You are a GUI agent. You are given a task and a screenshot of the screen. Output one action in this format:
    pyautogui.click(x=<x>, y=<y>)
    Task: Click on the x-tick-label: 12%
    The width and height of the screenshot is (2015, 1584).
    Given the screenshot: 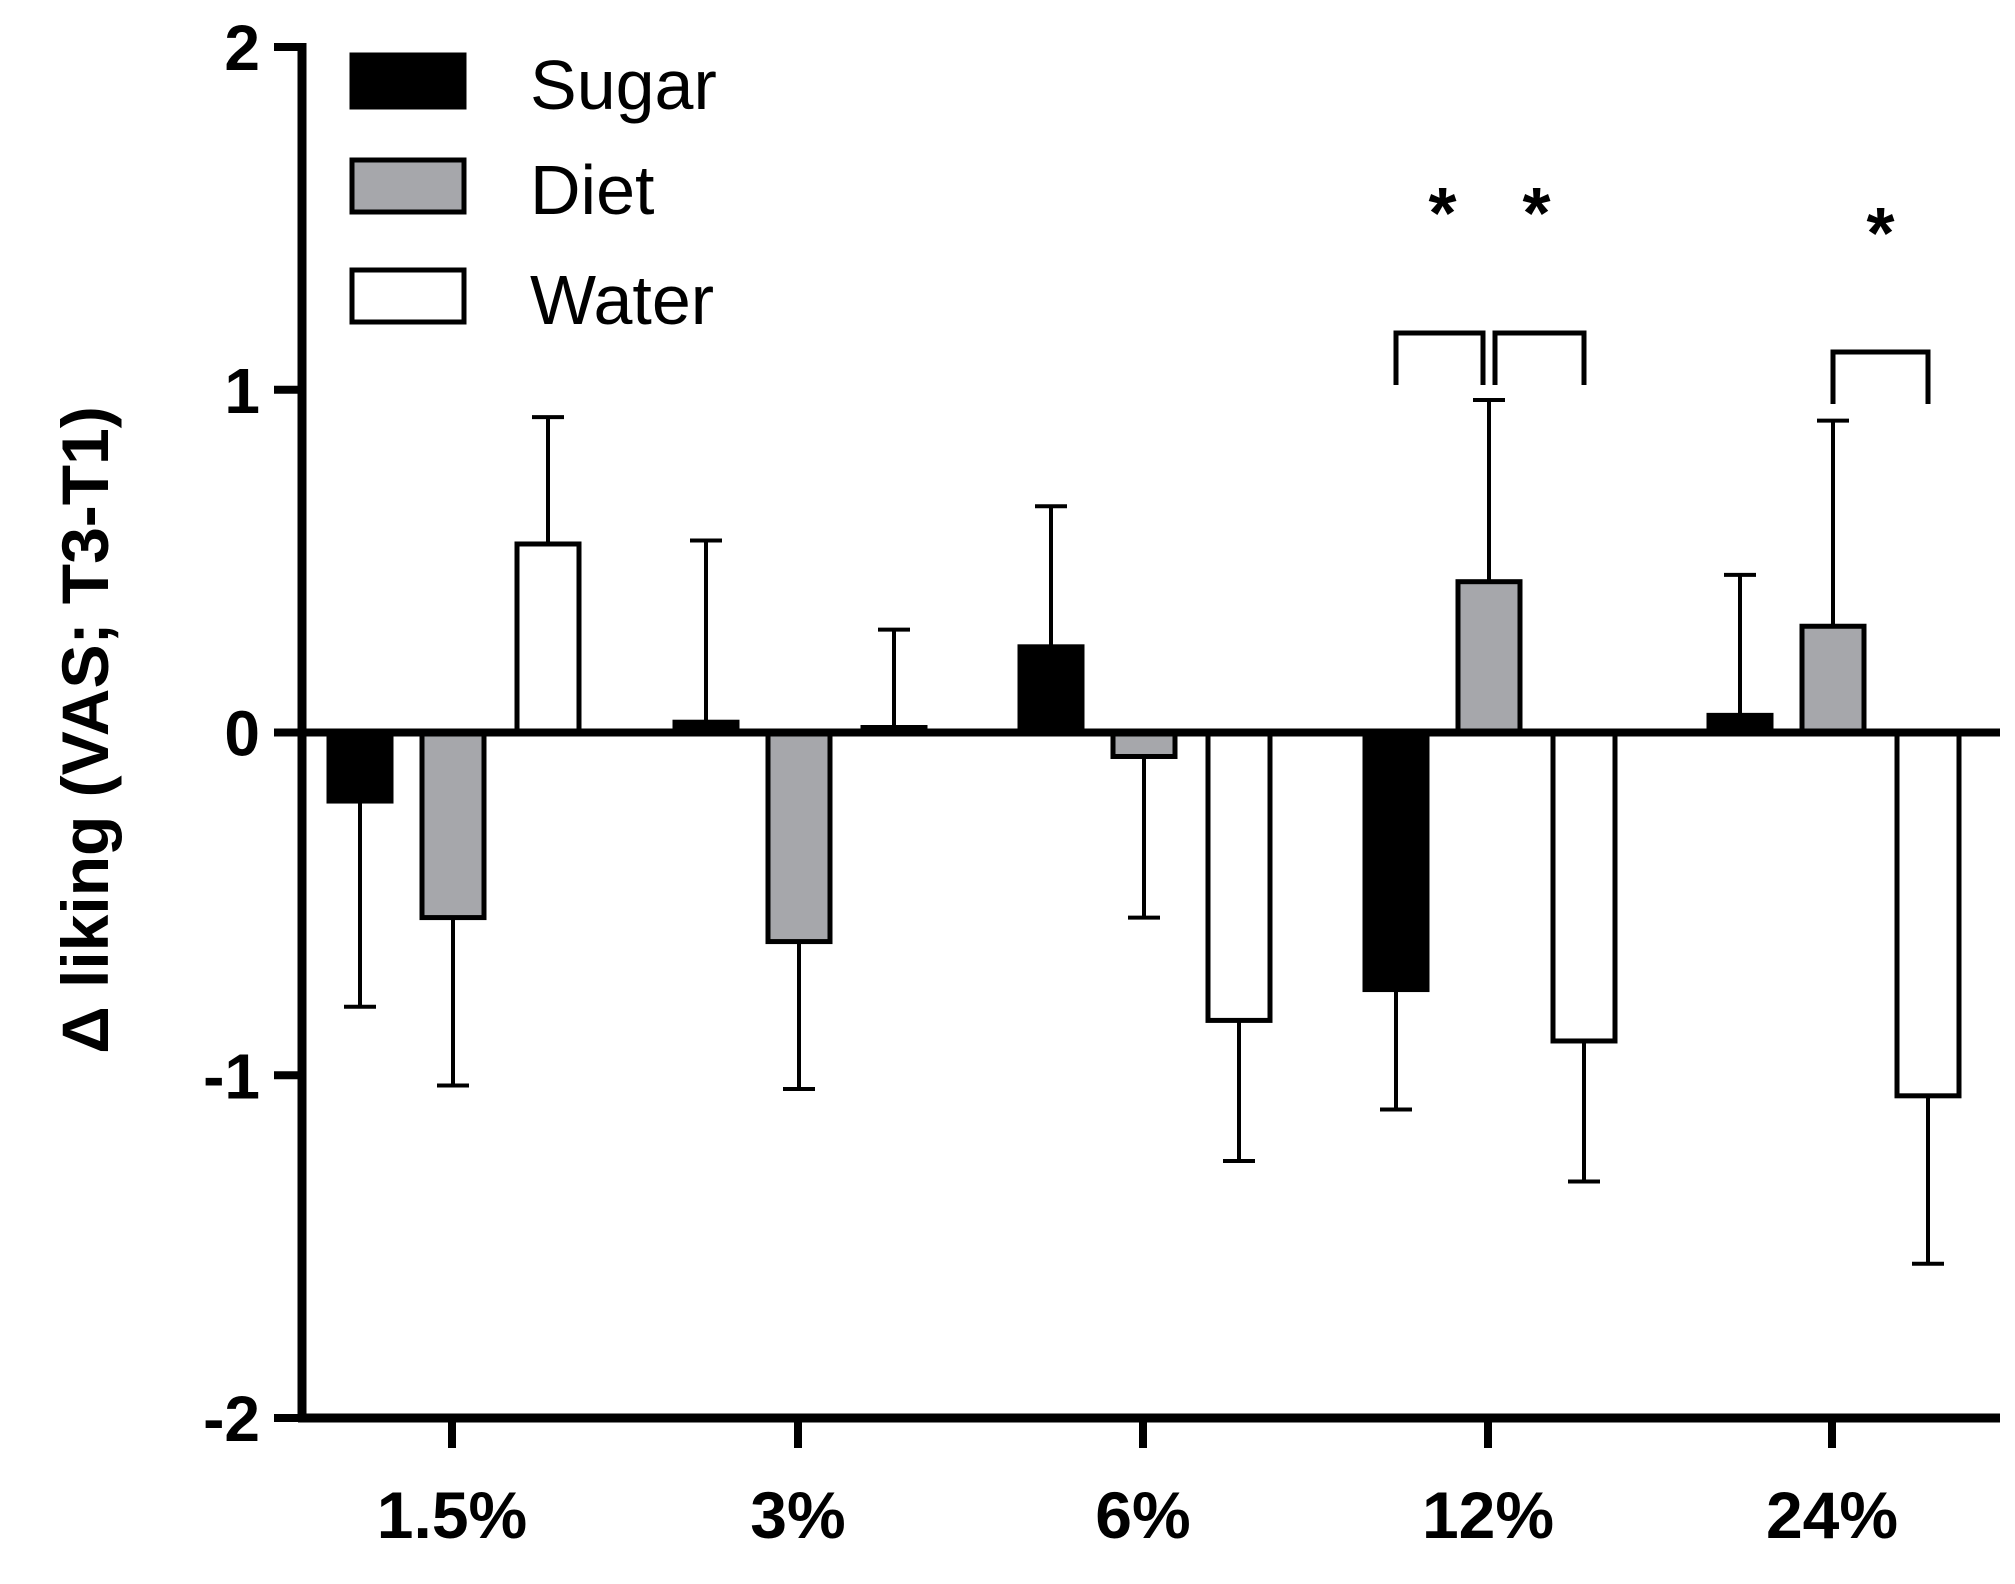 What is the action you would take?
    pyautogui.click(x=1488, y=1515)
    